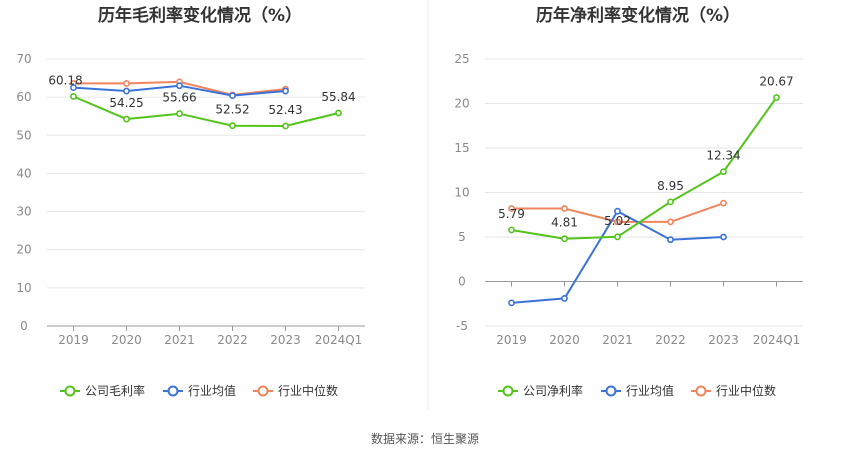 The image size is (850, 459). I want to click on net-data-label: 20.67, so click(776, 82).